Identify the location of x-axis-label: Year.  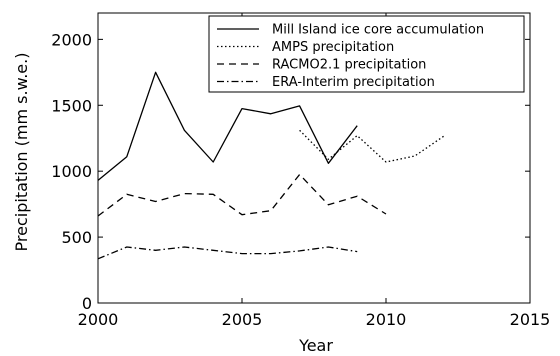
(315, 345).